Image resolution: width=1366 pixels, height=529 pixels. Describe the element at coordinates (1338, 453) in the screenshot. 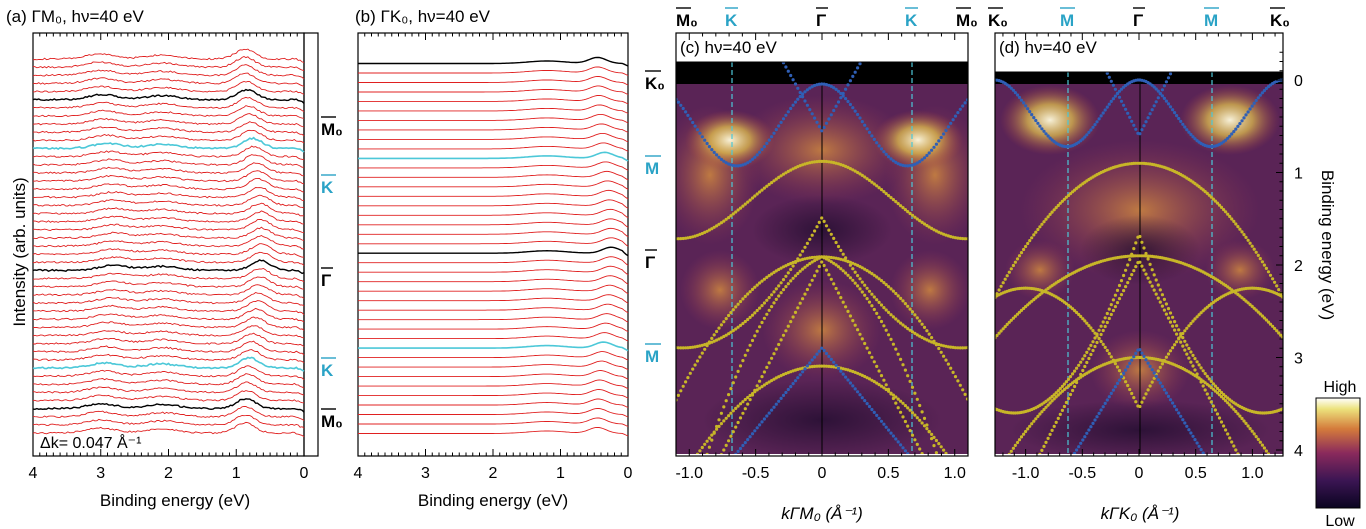

I see `colorbar-gradient` at that location.